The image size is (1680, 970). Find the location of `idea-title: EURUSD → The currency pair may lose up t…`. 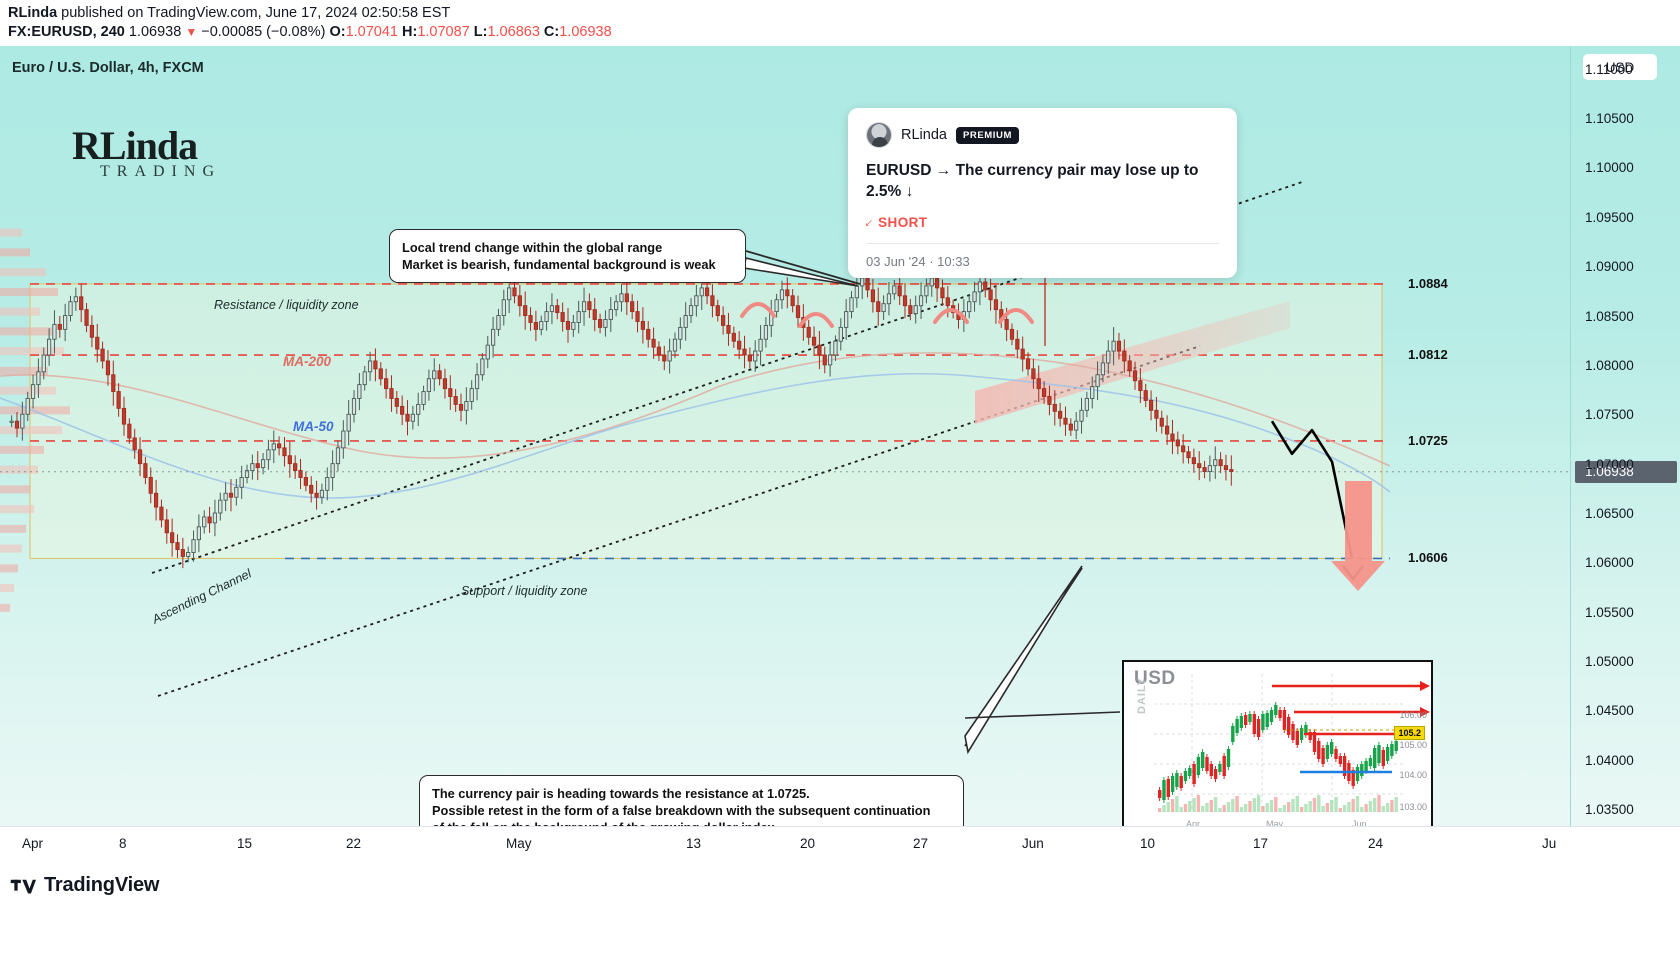

idea-title: EURUSD → The currency pair may lose up t… is located at coordinates (1032, 181).